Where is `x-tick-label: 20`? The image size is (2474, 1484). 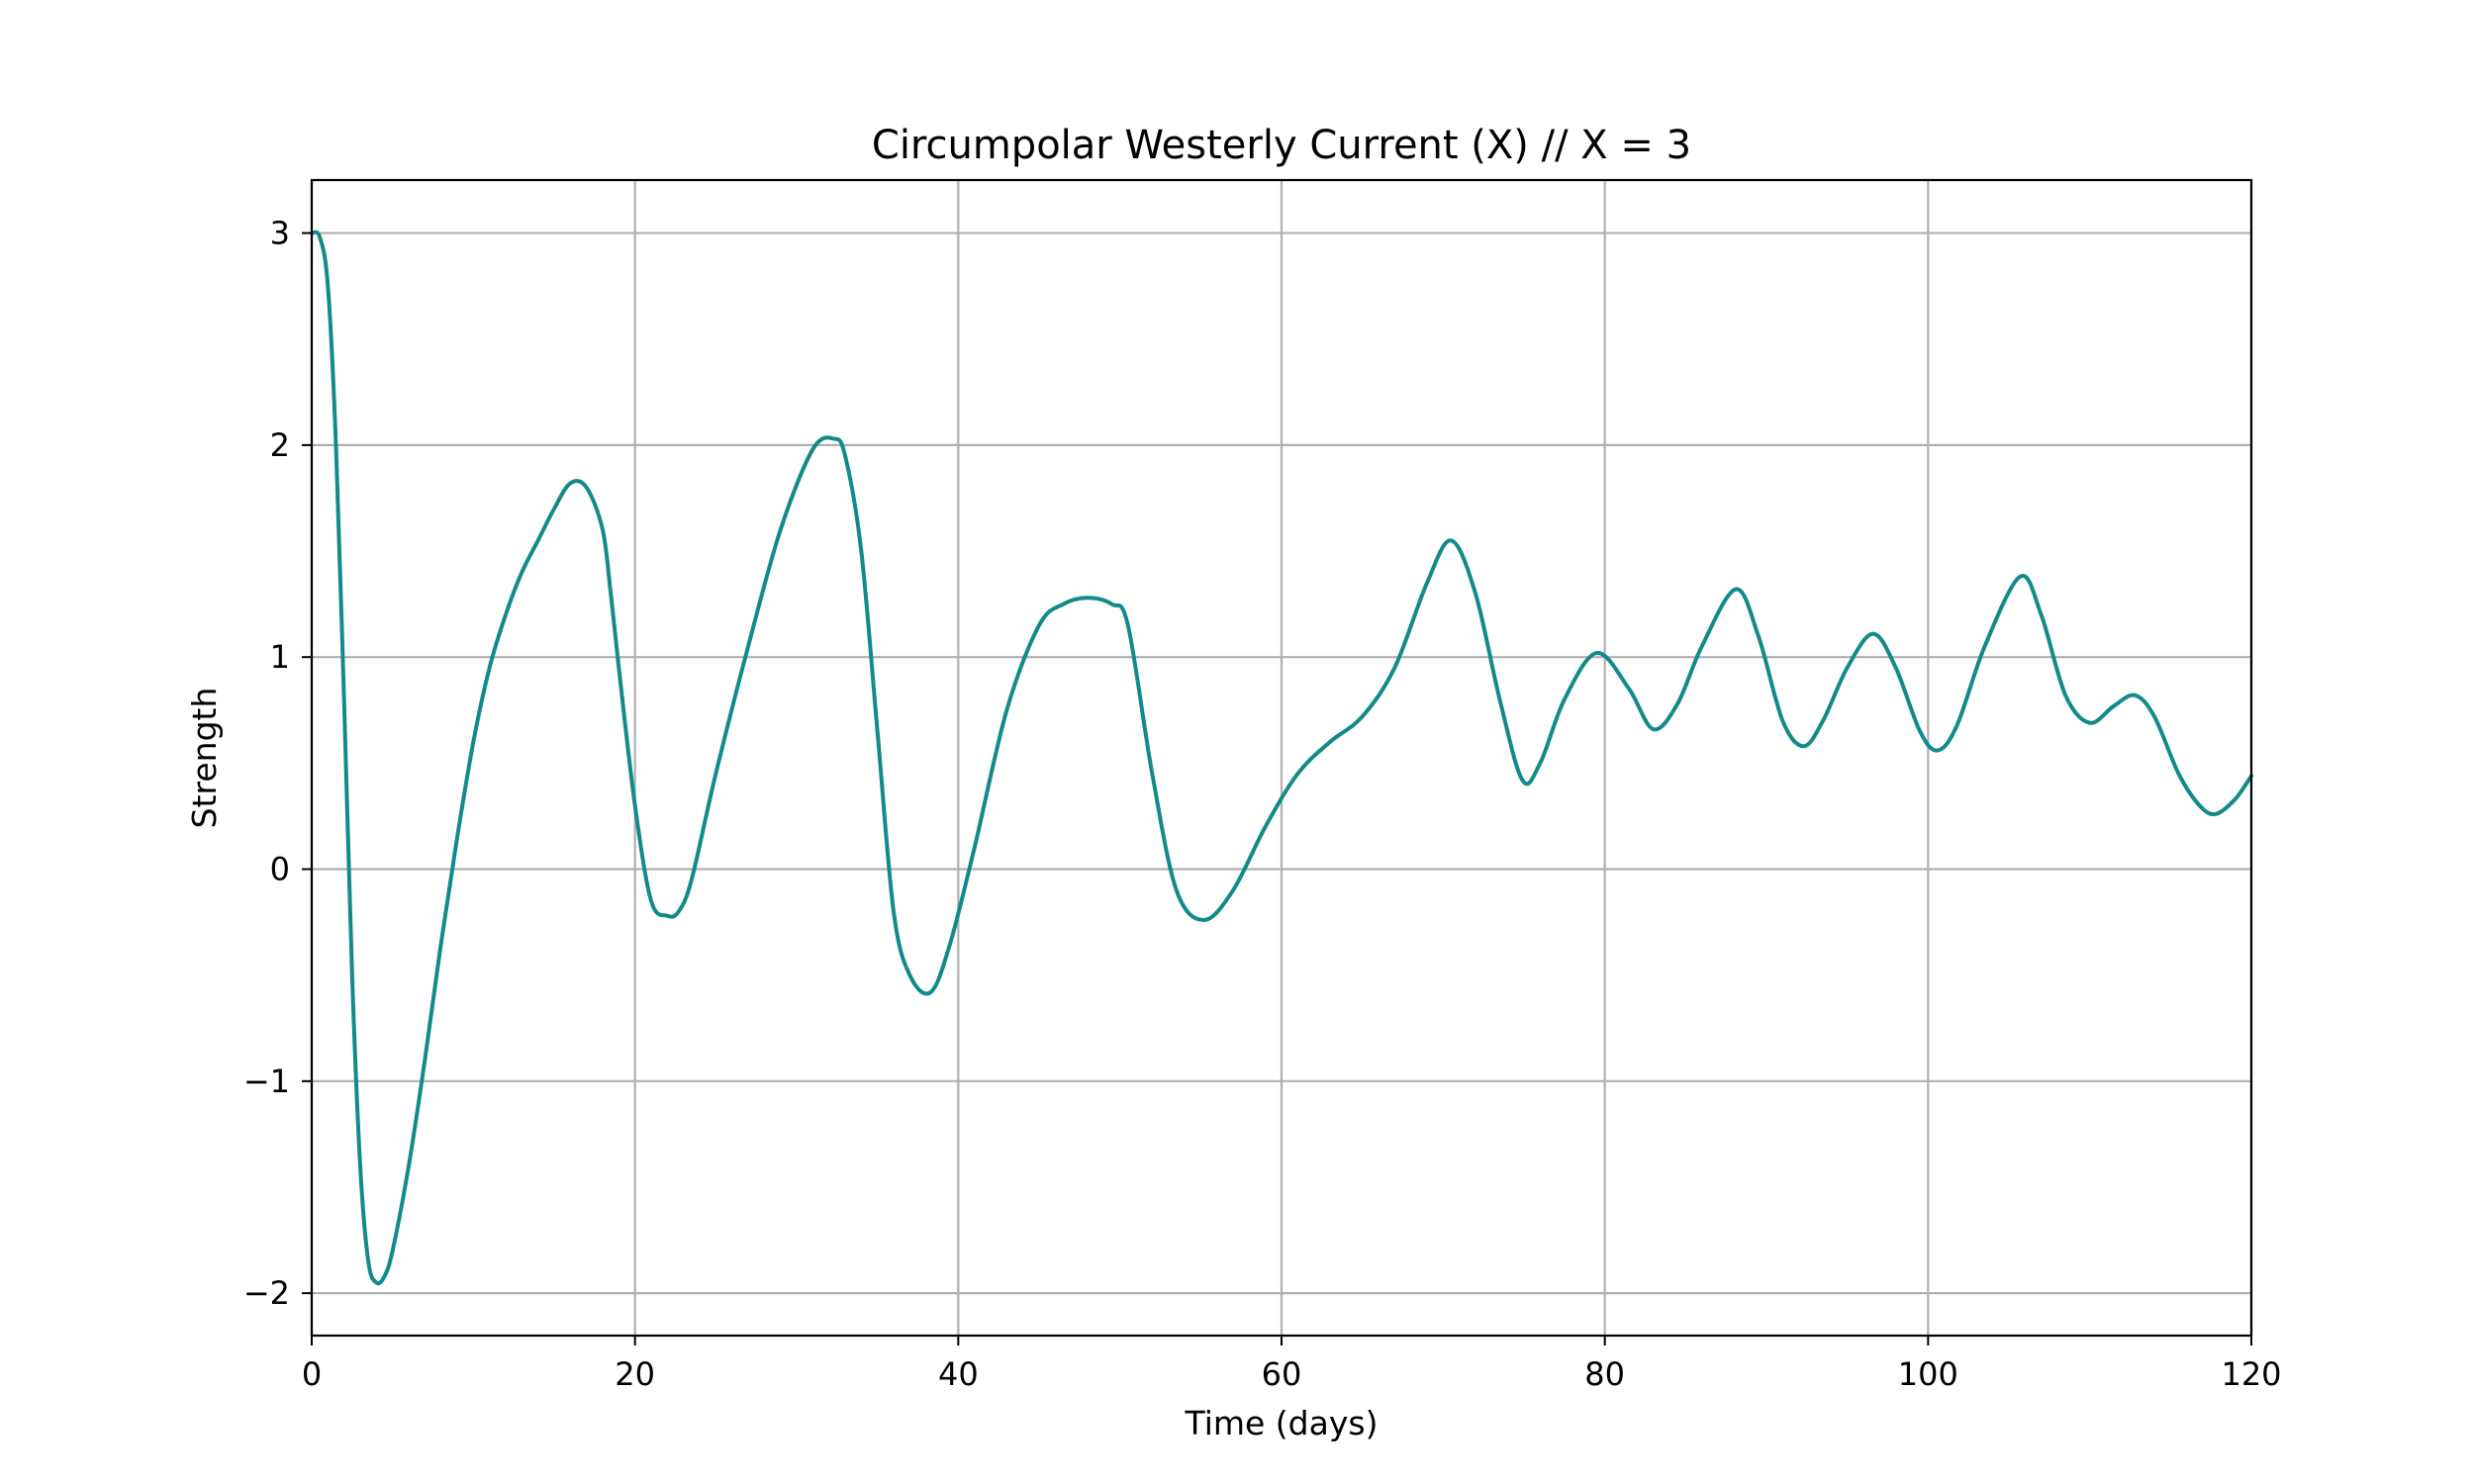
x-tick-label: 20 is located at coordinates (635, 1374).